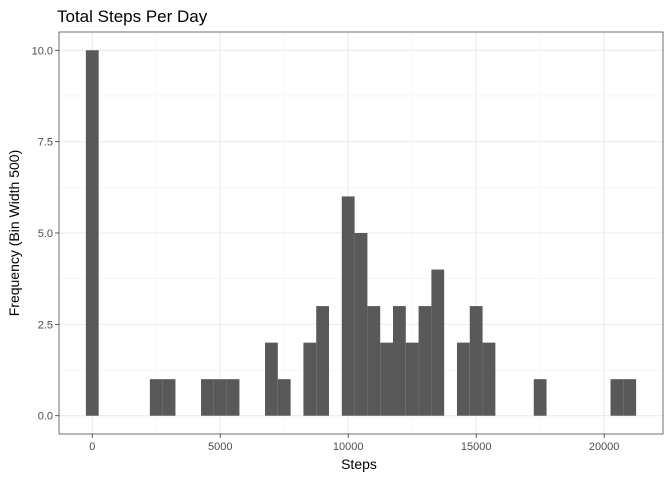 The width and height of the screenshot is (672, 480). I want to click on x-tick-label: 0, so click(92, 447).